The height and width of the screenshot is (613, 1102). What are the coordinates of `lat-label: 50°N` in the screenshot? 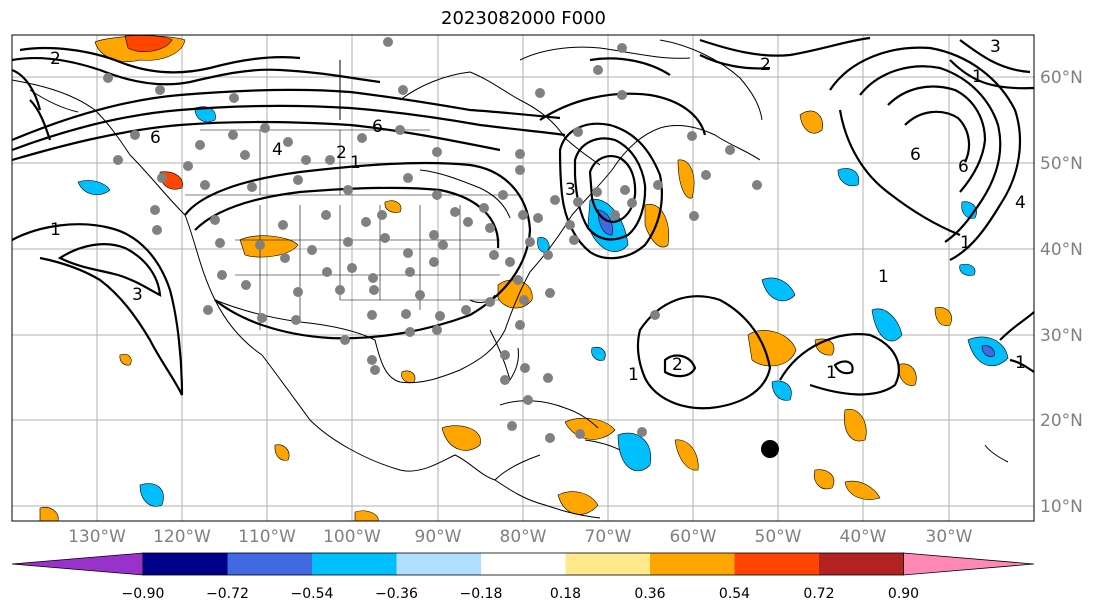 It's located at (1061, 164).